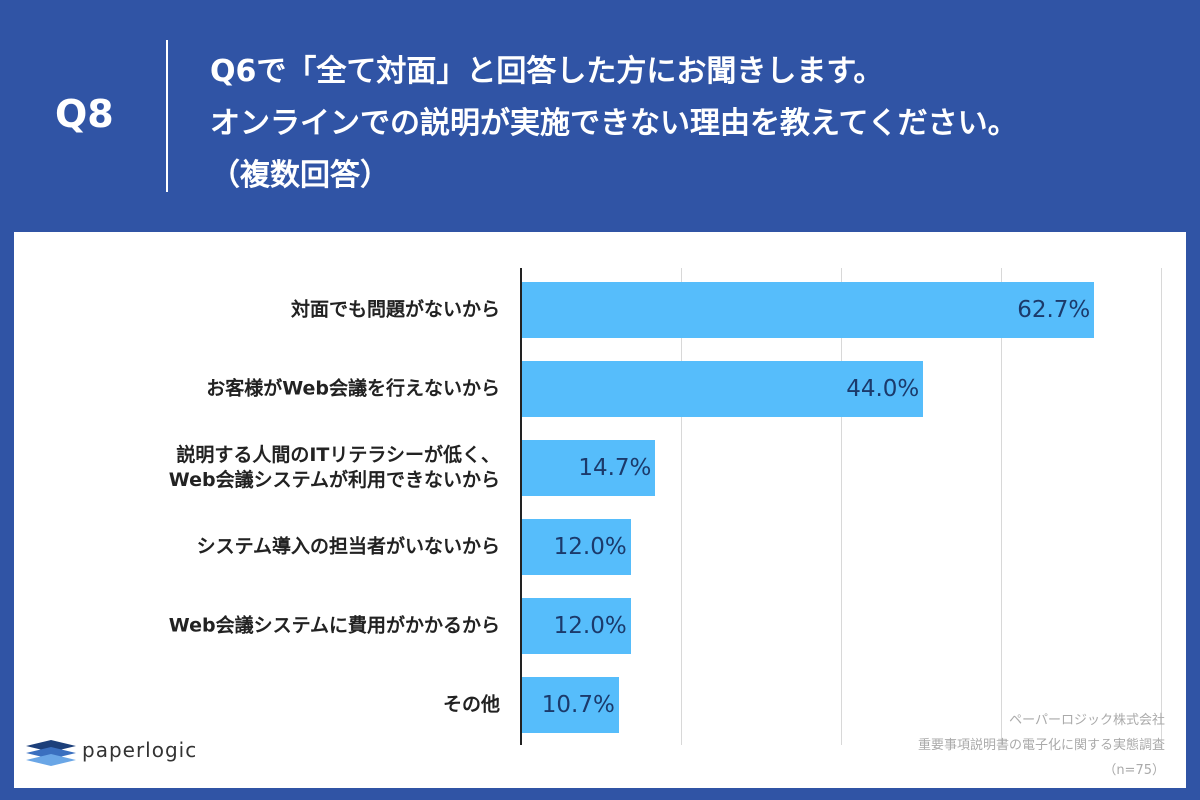  I want to click on source-text: ペーパーロジック株式会社, so click(1087, 720).